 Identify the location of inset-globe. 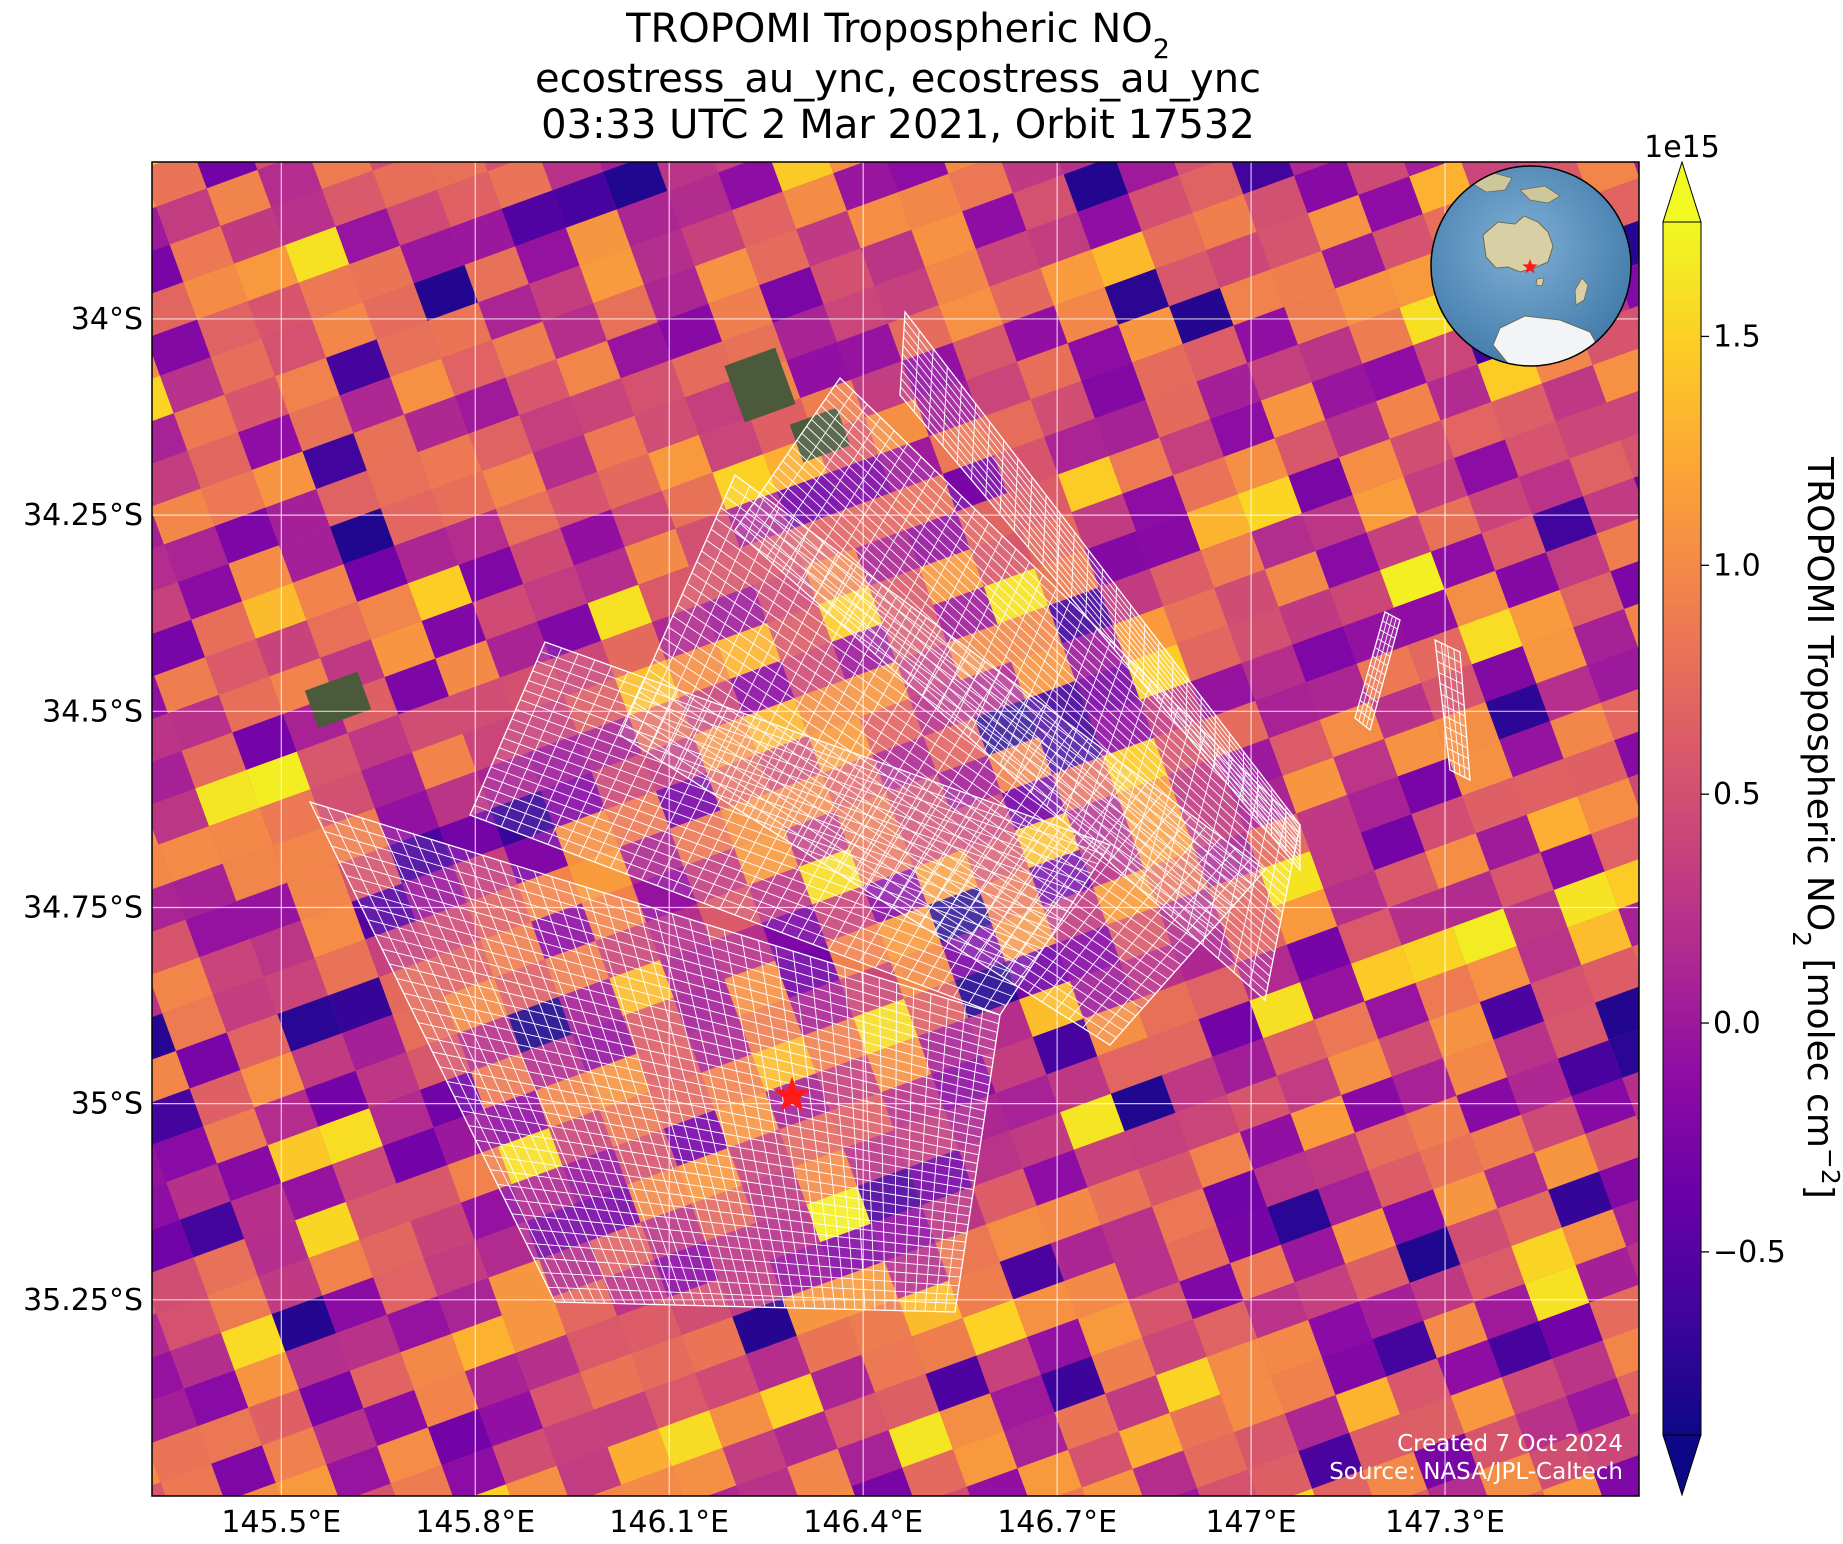
(1531, 266).